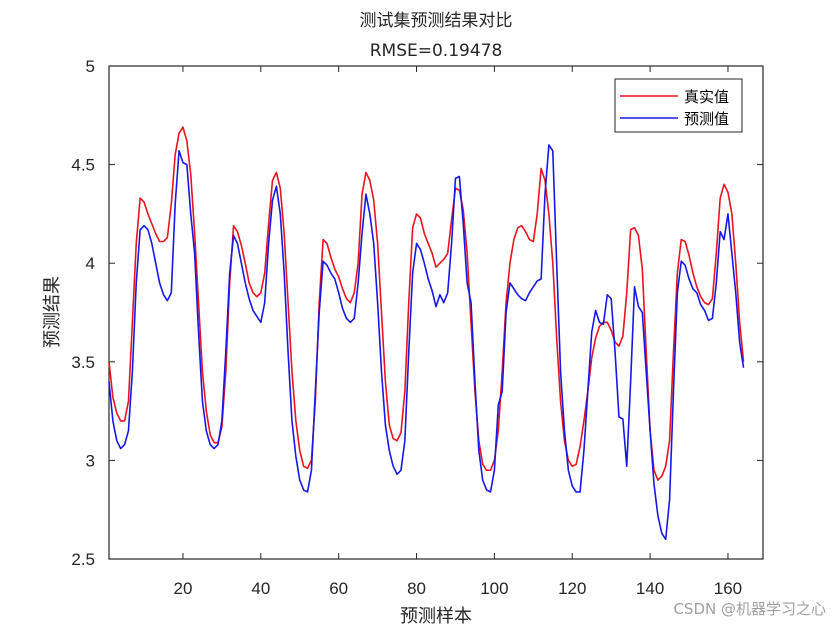 The height and width of the screenshot is (630, 840). I want to click on watermark-text: CSDN @机器学习之心, so click(749, 609).